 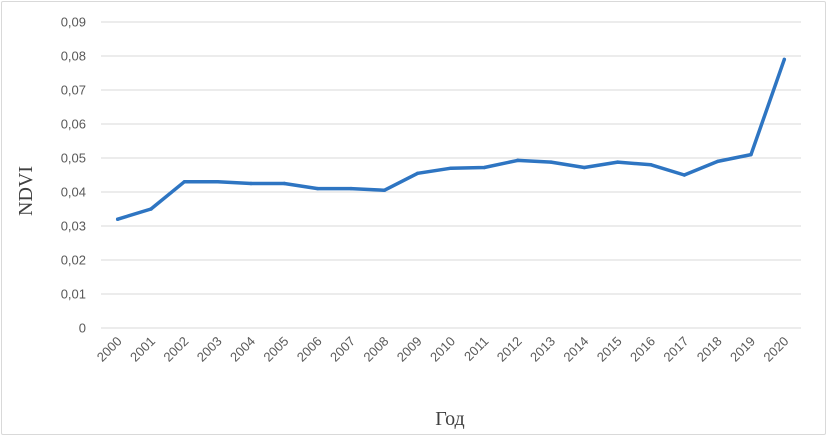 I want to click on y-tick-label: 0,03, so click(x=73, y=226).